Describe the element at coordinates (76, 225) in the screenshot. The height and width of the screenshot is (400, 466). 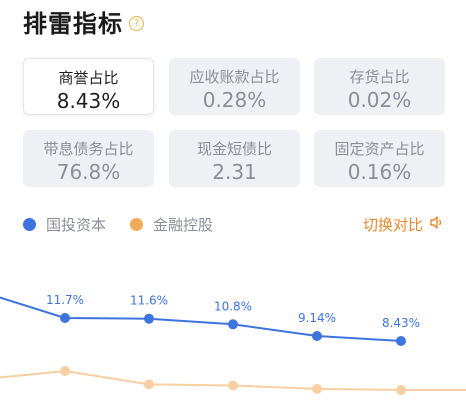
I see `legend-label-series1: 国投资本` at that location.